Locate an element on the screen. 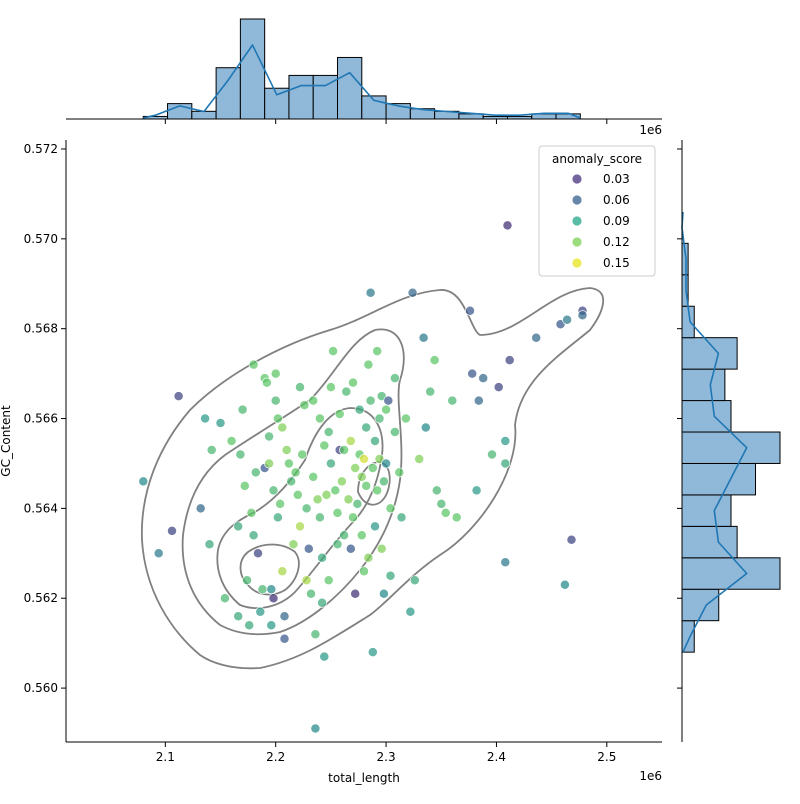 The image size is (800, 804). y-axis-label: GC_Content is located at coordinates (6, 441).